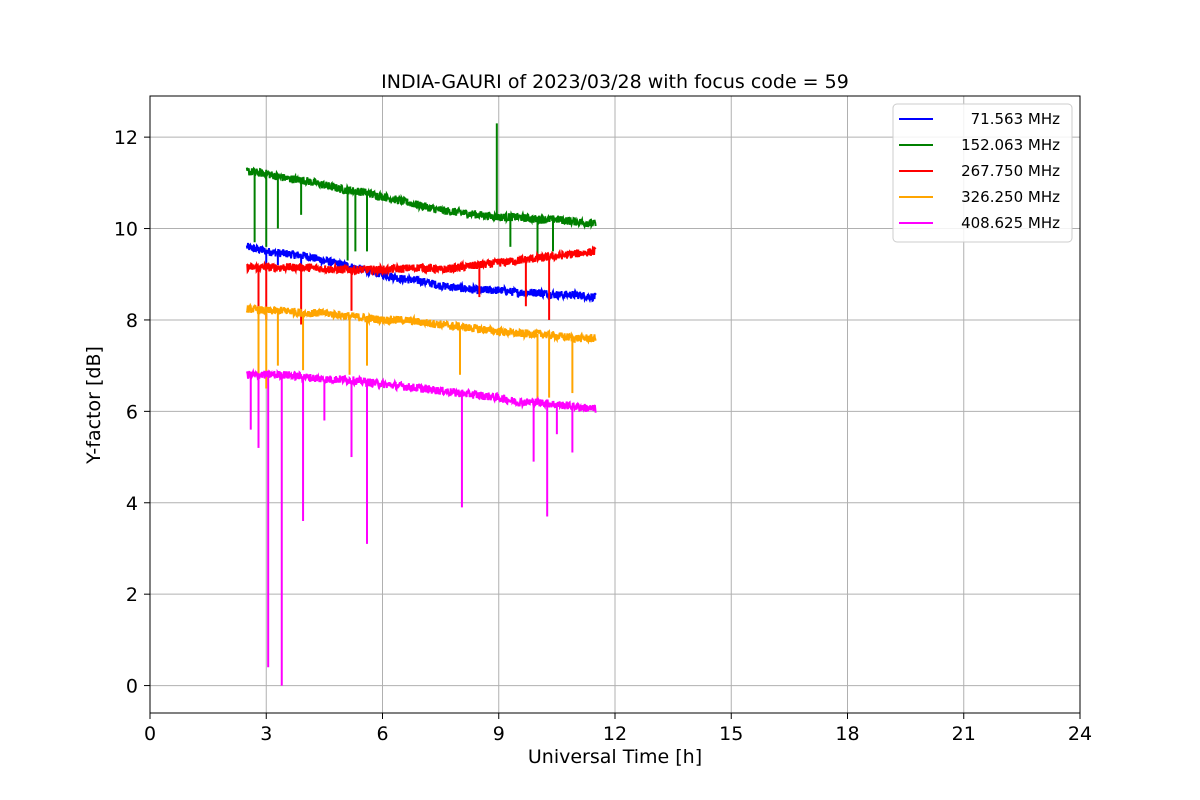 This screenshot has height=800, width=1200. What do you see at coordinates (1080, 734) in the screenshot?
I see `x-tick-label: 24` at bounding box center [1080, 734].